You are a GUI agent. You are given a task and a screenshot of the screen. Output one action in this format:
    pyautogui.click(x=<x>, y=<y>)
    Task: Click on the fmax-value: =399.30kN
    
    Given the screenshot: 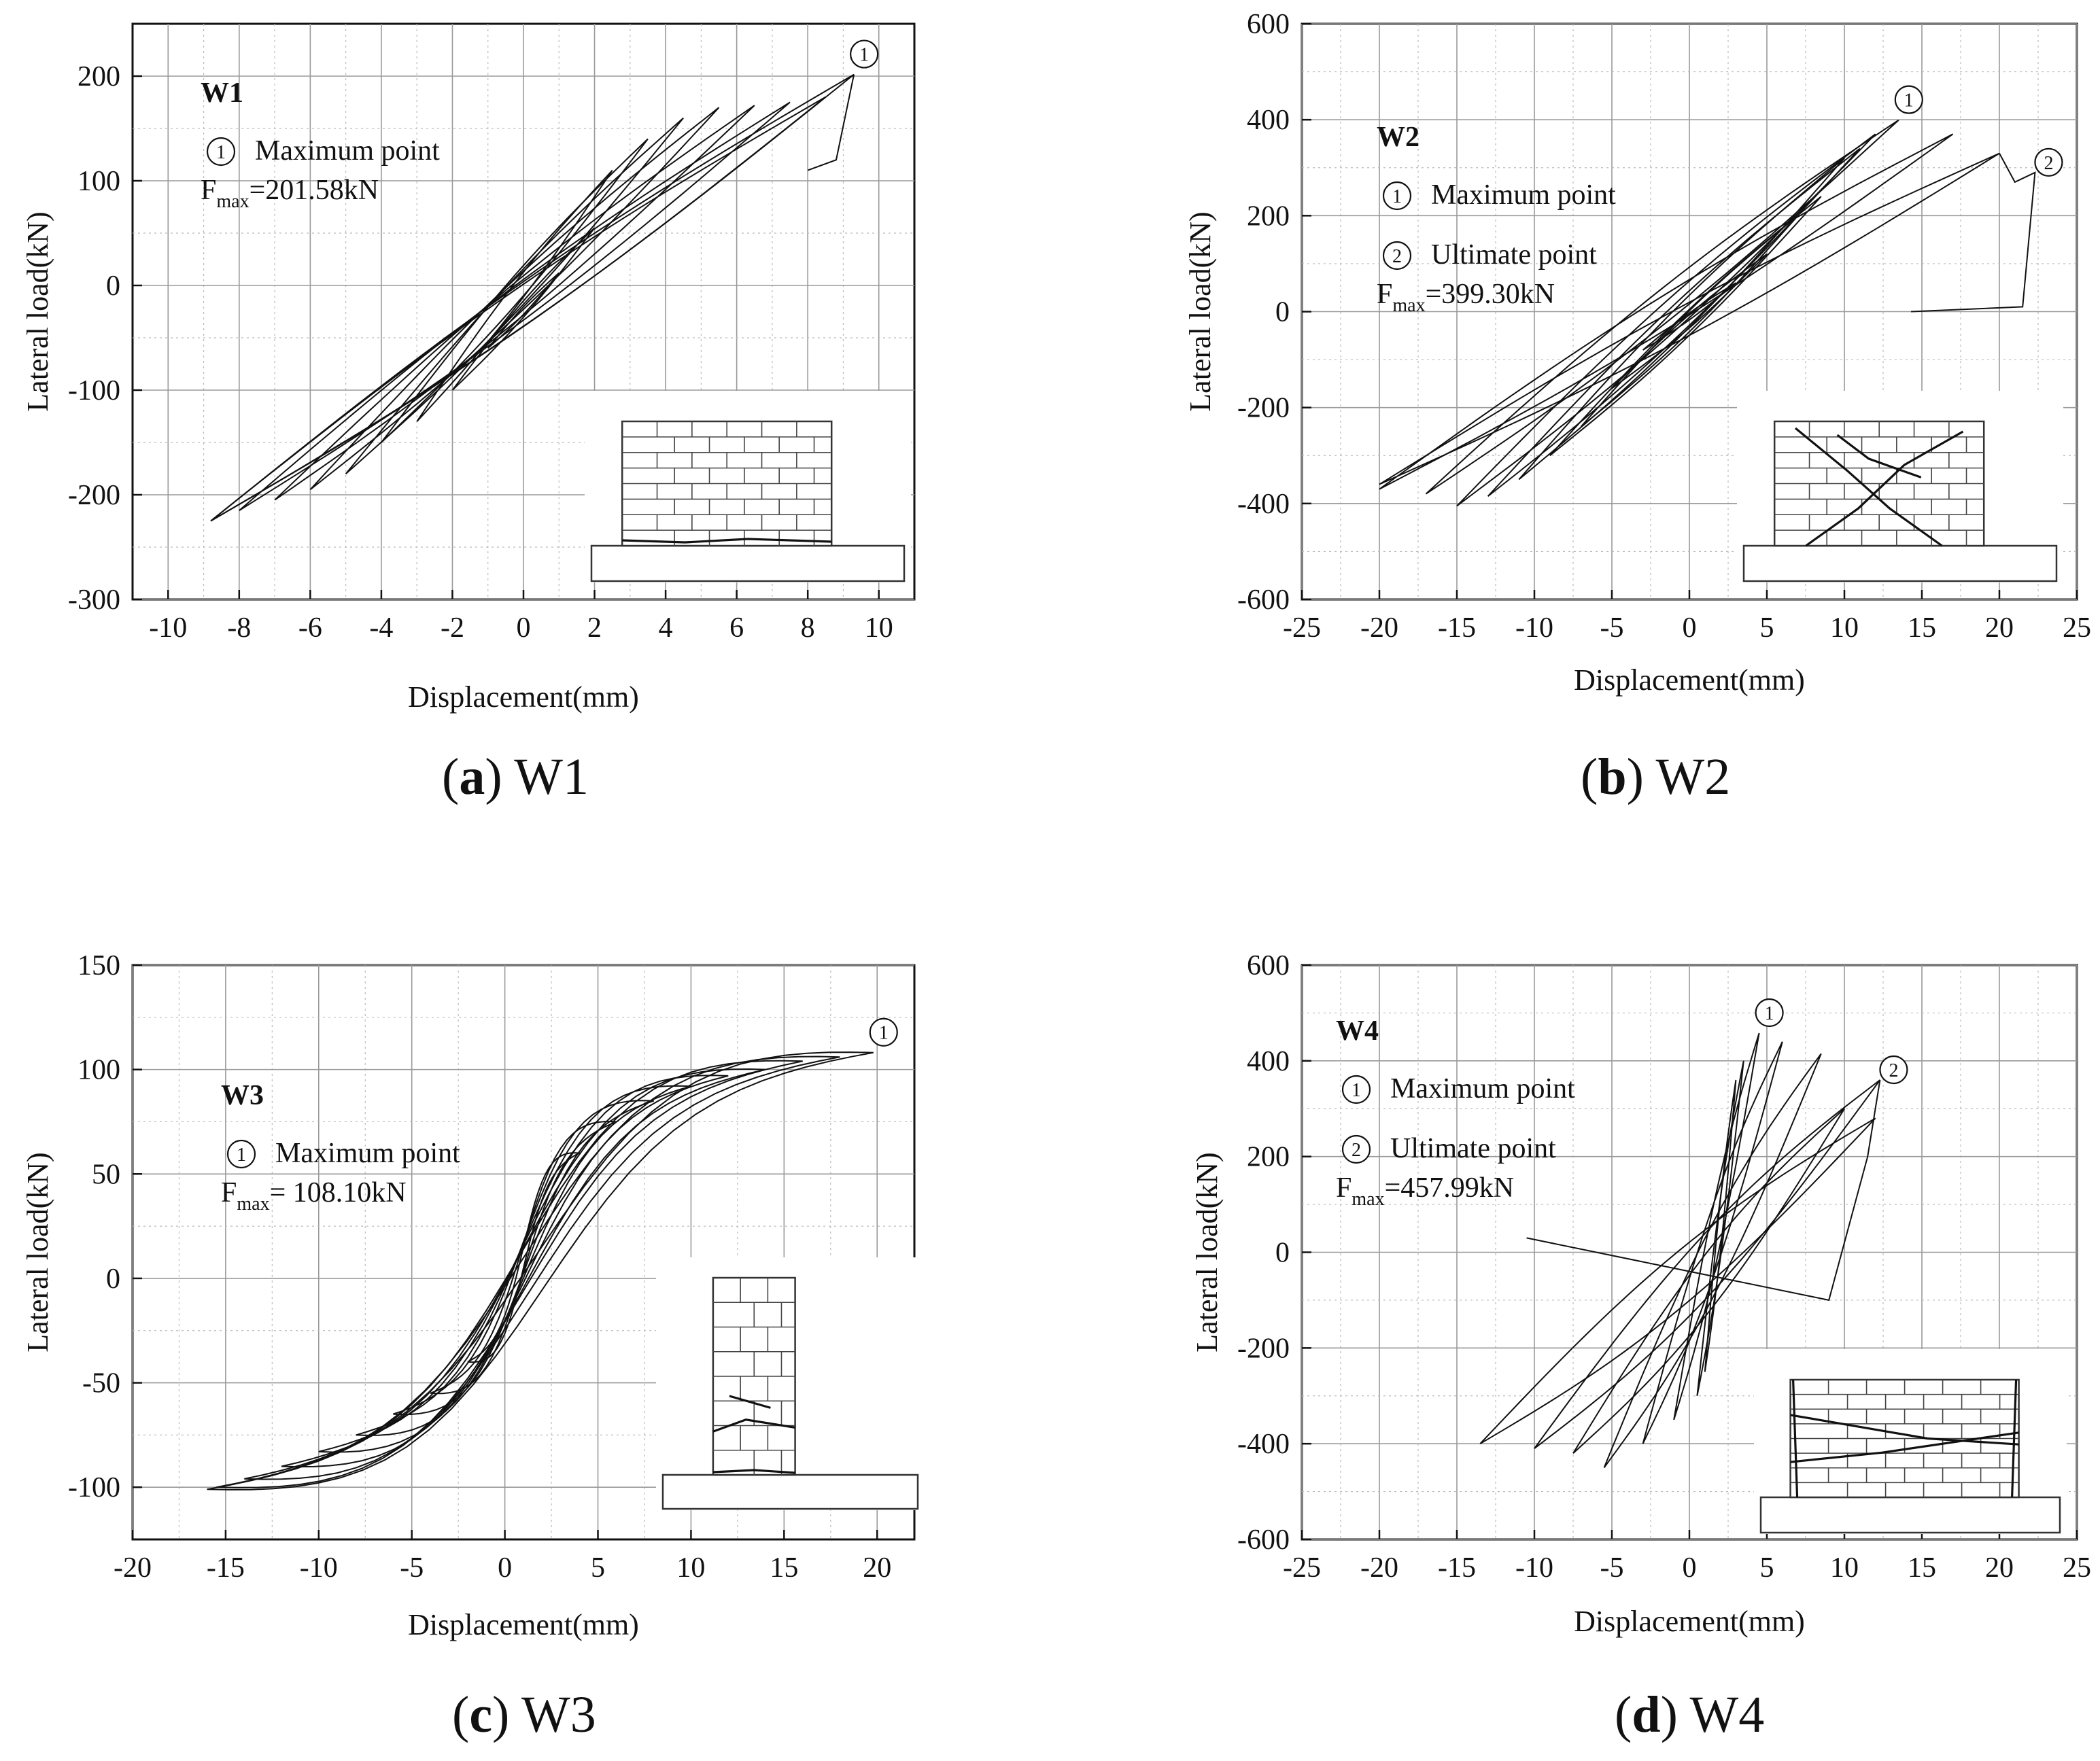 What is the action you would take?
    pyautogui.click(x=1490, y=294)
    